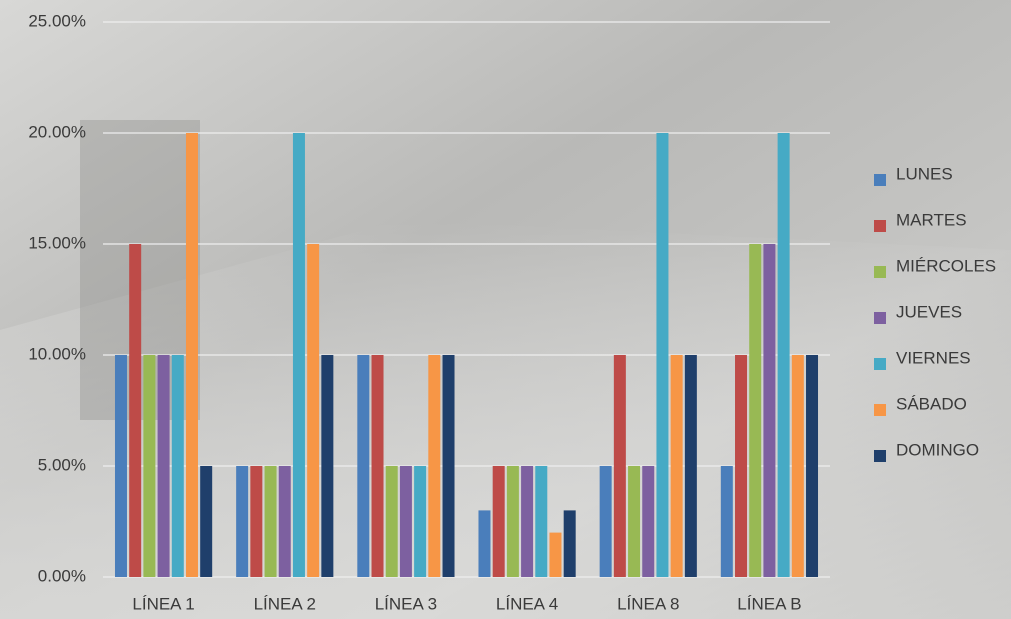 The image size is (1011, 619). Describe the element at coordinates (163, 603) in the screenshot. I see `x-tick-label: LÍNEA 1` at that location.